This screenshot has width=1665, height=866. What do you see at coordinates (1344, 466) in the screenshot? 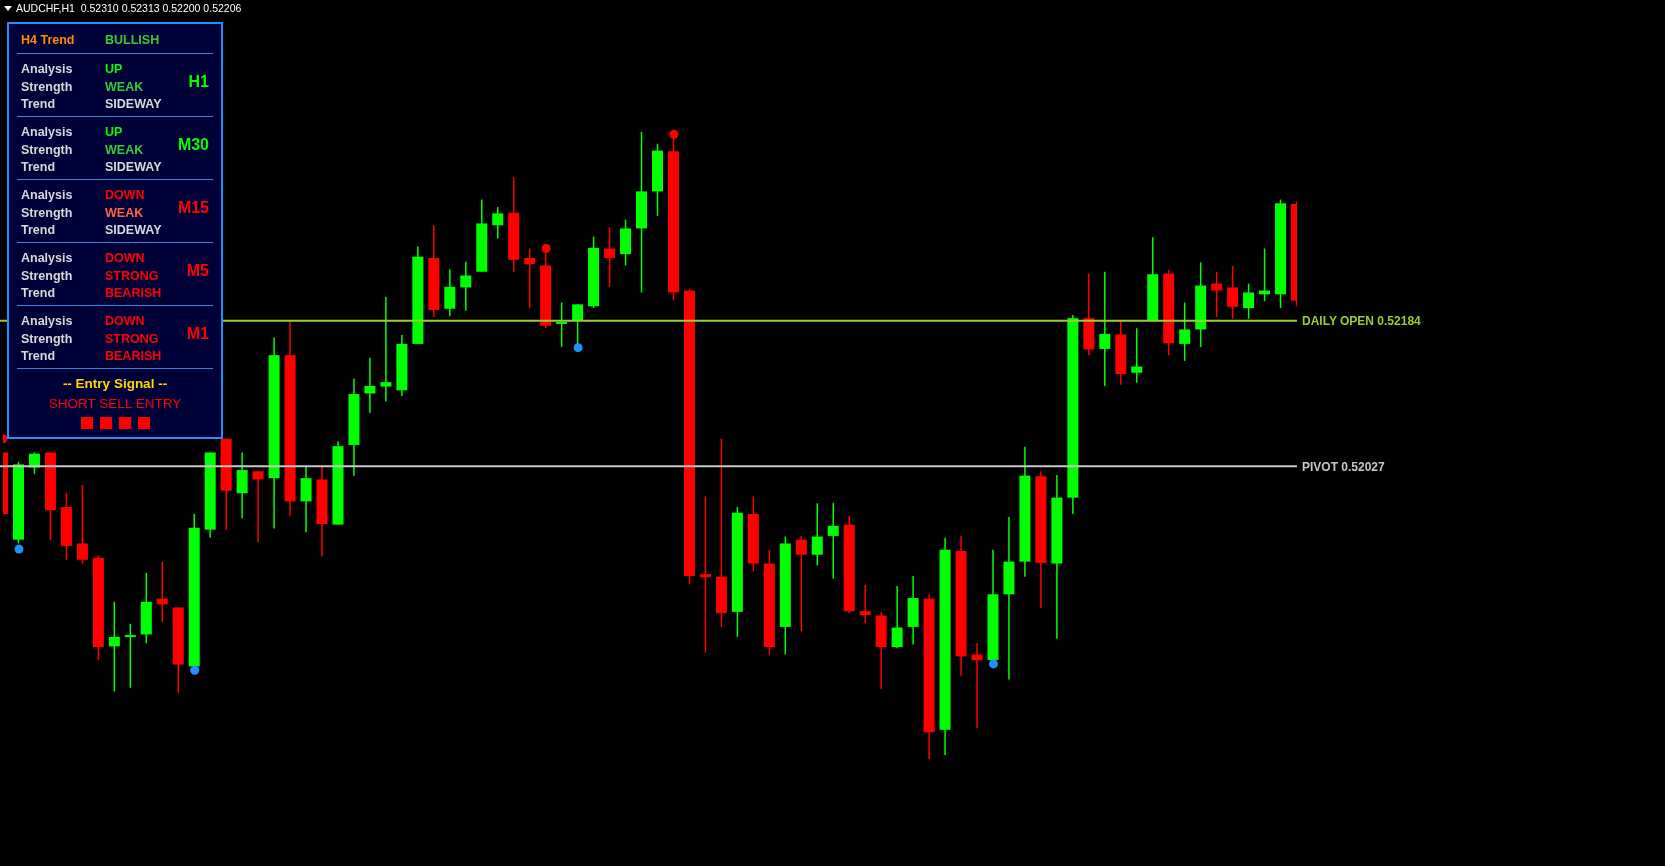
I see `ref-line-label: PIVOT 0.52027` at bounding box center [1344, 466].